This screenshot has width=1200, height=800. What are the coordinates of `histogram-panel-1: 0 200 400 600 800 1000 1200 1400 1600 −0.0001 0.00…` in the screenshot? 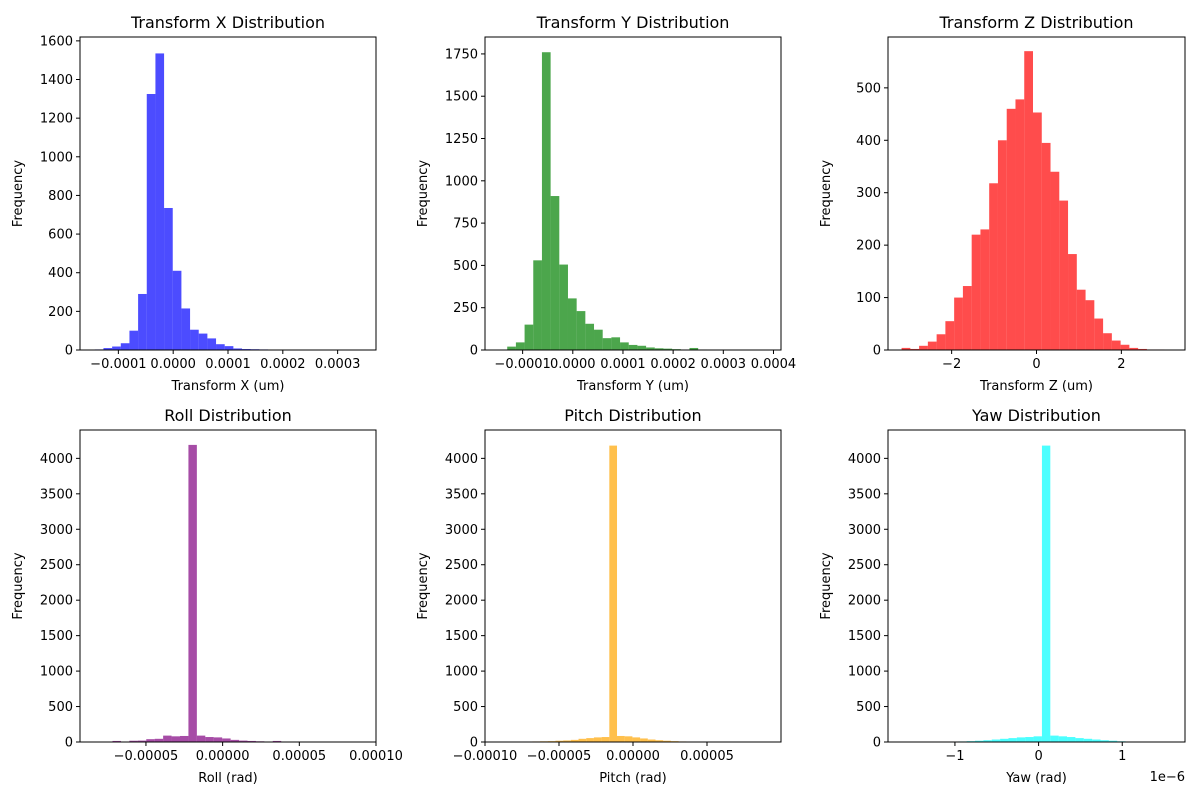 It's located at (194, 203).